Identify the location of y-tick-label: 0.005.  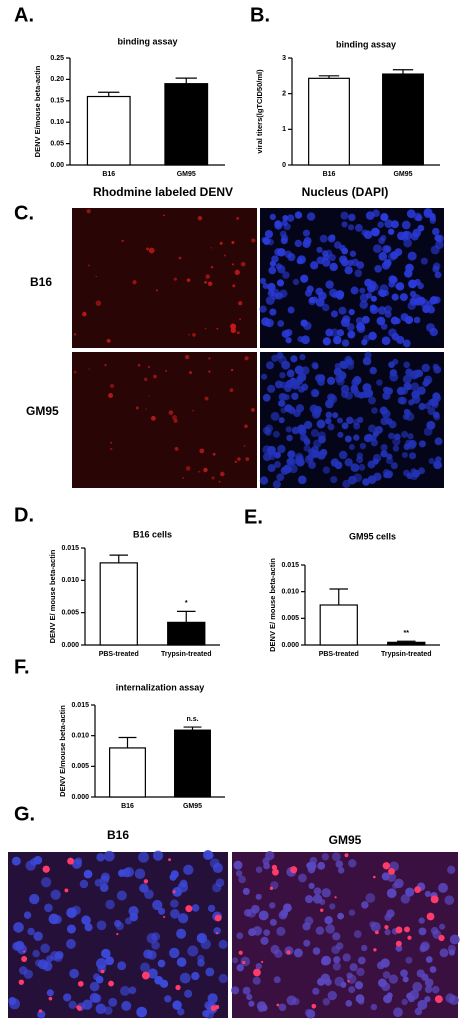
(80, 766).